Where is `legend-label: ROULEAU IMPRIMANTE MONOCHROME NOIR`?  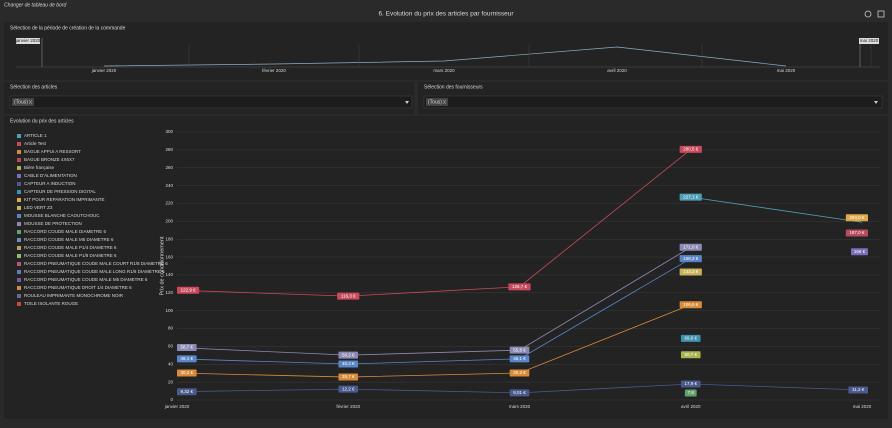
legend-label: ROULEAU IMPRIMANTE MONOCHROME NOIR is located at coordinates (74, 295).